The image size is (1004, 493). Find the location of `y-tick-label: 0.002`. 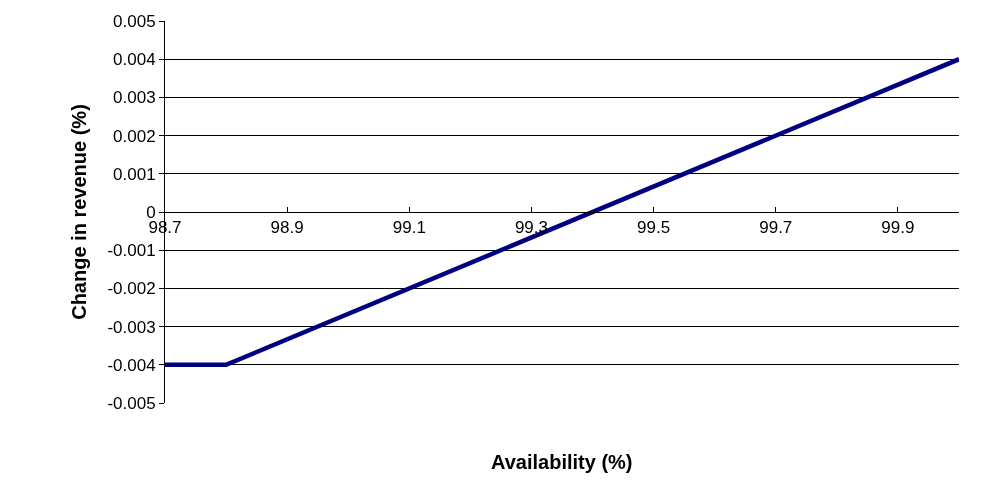

y-tick-label: 0.002 is located at coordinates (134, 136).